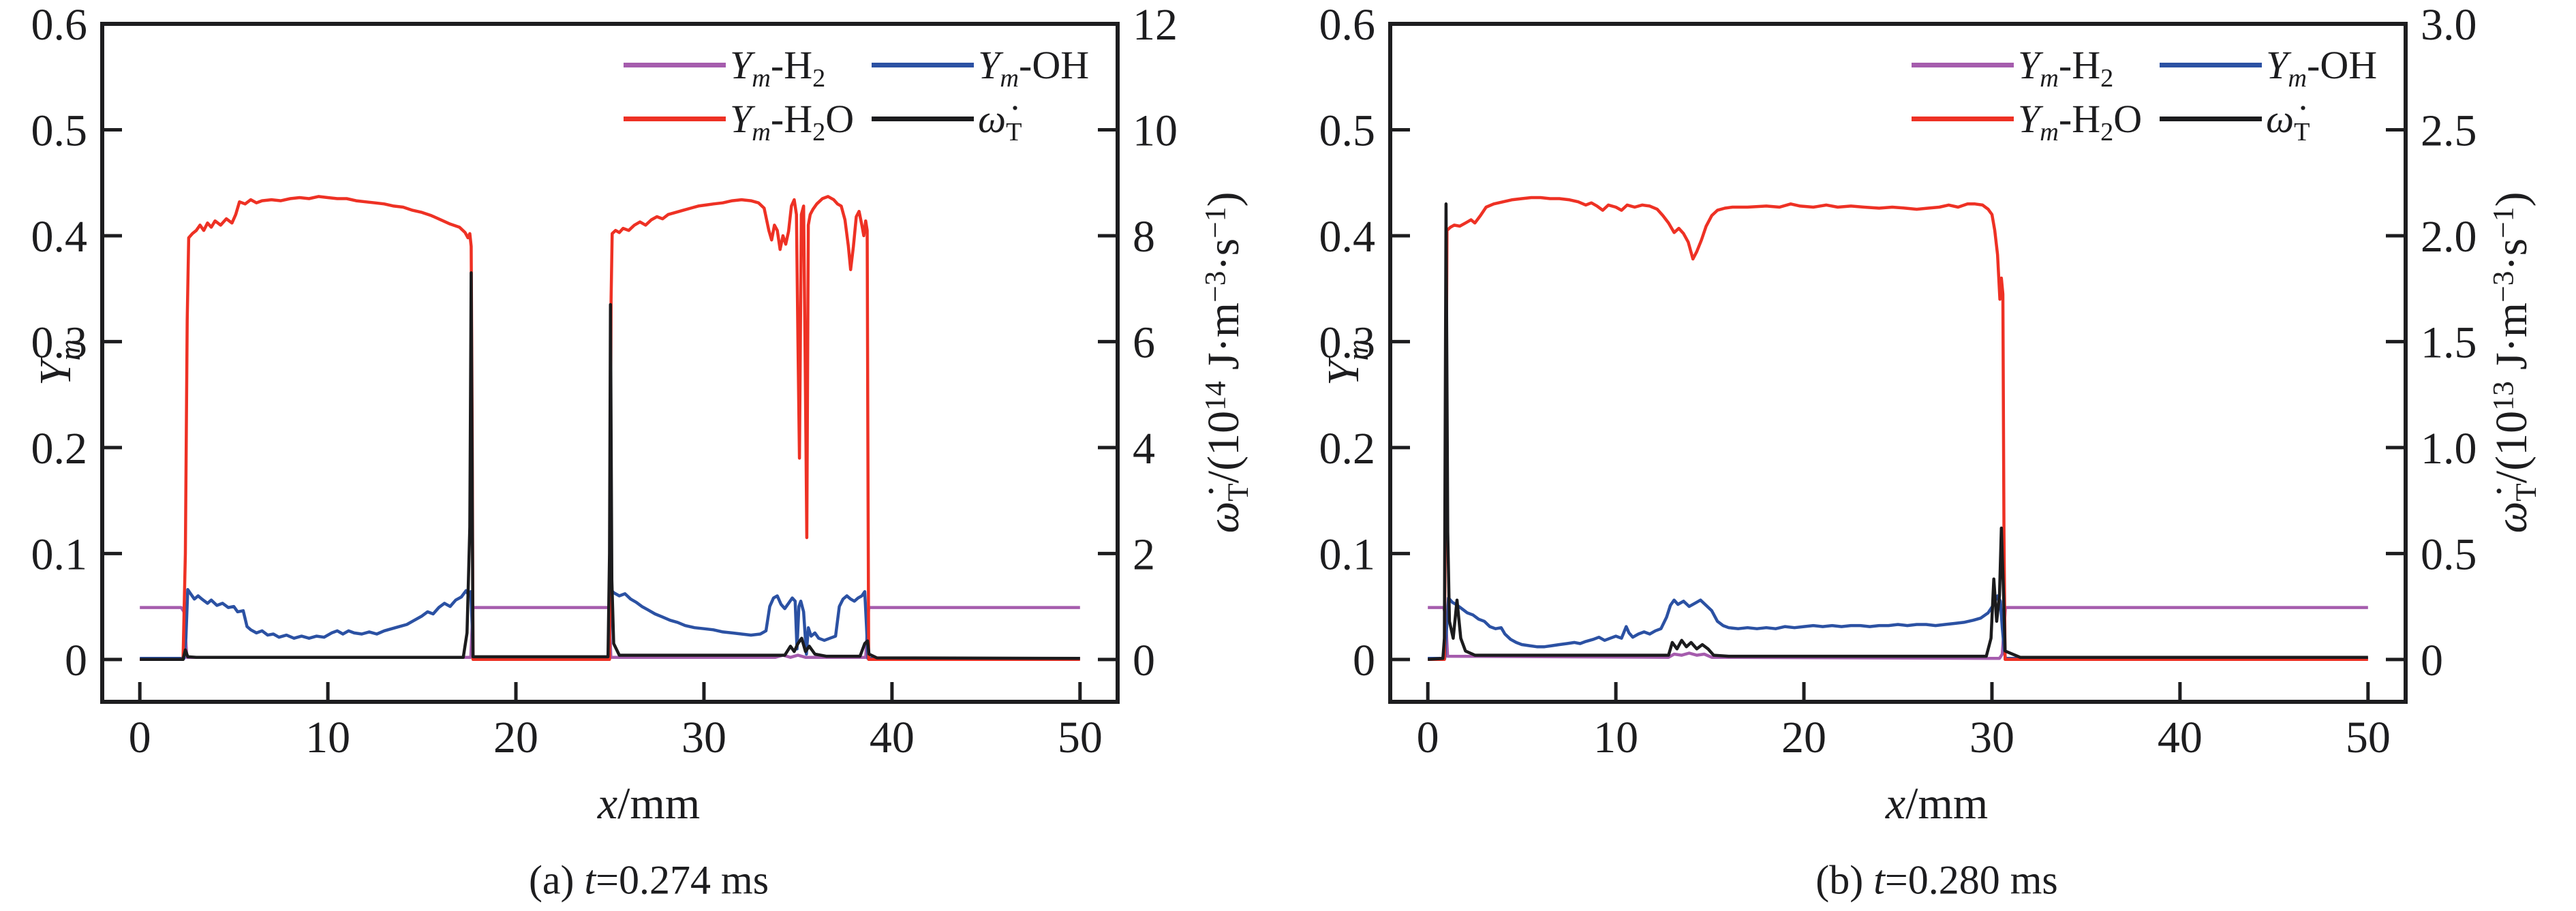  I want to click on y-axis-label-right: ω̇T/(1014 J·m−3·s−1), so click(1227, 363).